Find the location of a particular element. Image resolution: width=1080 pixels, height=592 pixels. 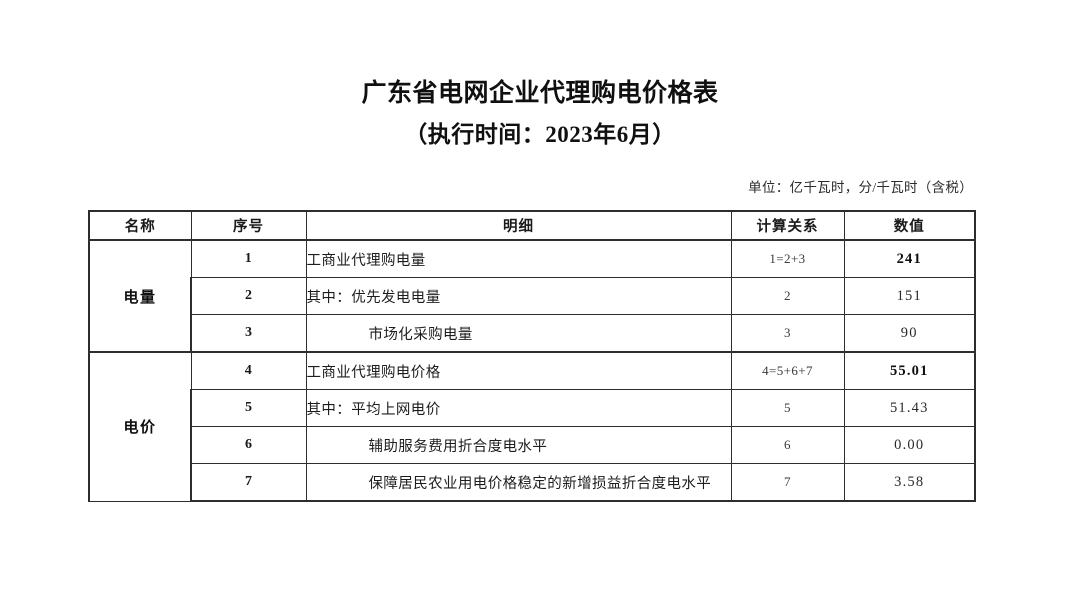

title-block: 广东省电网企业代理购电价格表 （执行时间：2023年6月） is located at coordinates (540, 114).